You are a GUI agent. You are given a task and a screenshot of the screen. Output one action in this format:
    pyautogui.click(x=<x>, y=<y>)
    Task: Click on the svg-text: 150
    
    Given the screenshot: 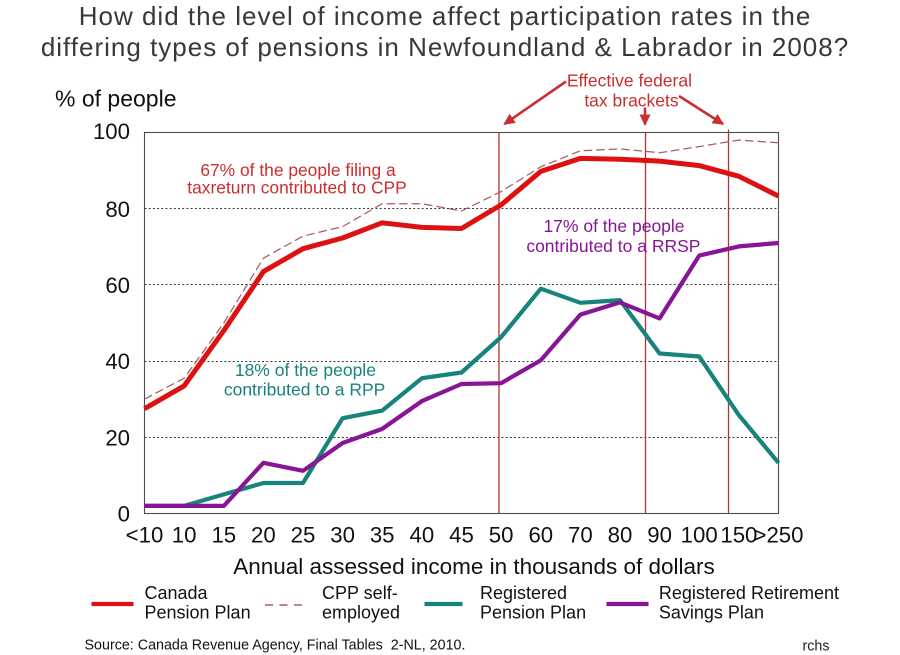 What is the action you would take?
    pyautogui.click(x=738, y=535)
    